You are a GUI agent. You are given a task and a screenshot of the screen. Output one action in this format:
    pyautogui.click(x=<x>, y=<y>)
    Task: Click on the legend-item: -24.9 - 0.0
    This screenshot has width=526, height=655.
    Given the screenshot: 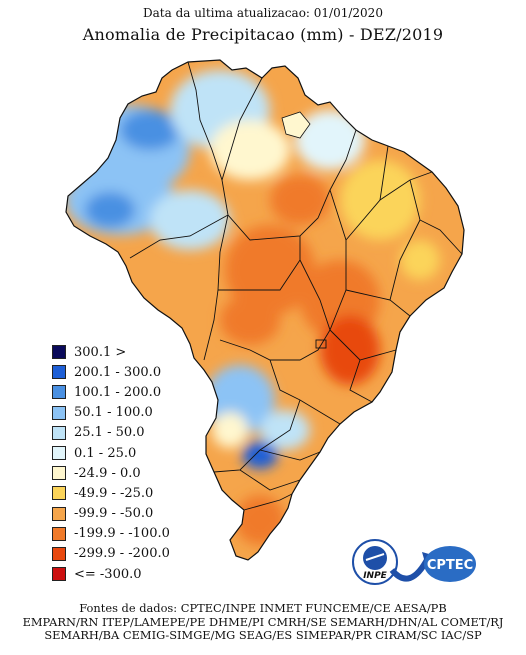 What is the action you would take?
    pyautogui.click(x=111, y=473)
    